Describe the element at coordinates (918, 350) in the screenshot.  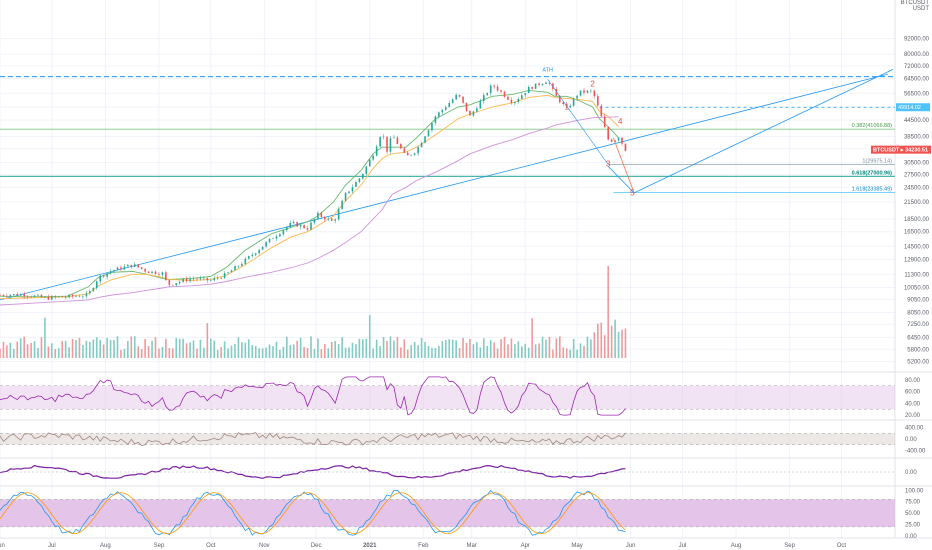
I see `price-axis-label: 5800.00` at that location.